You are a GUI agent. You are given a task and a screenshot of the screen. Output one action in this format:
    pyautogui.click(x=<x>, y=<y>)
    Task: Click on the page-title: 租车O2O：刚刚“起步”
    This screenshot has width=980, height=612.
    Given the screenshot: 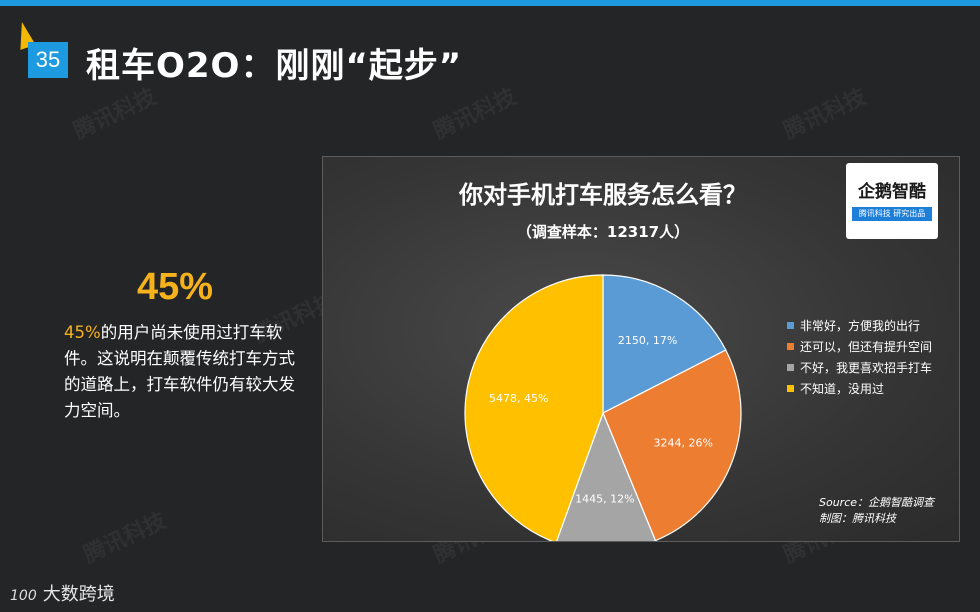 What is the action you would take?
    pyautogui.click(x=274, y=66)
    